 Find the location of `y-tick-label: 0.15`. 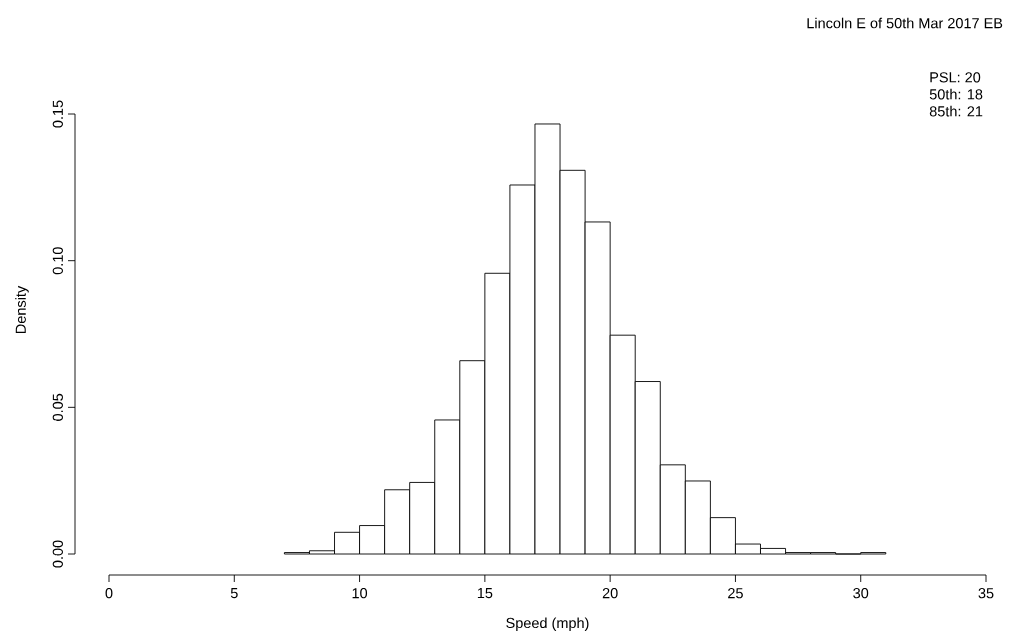

y-tick-label: 0.15 is located at coordinates (57, 114).